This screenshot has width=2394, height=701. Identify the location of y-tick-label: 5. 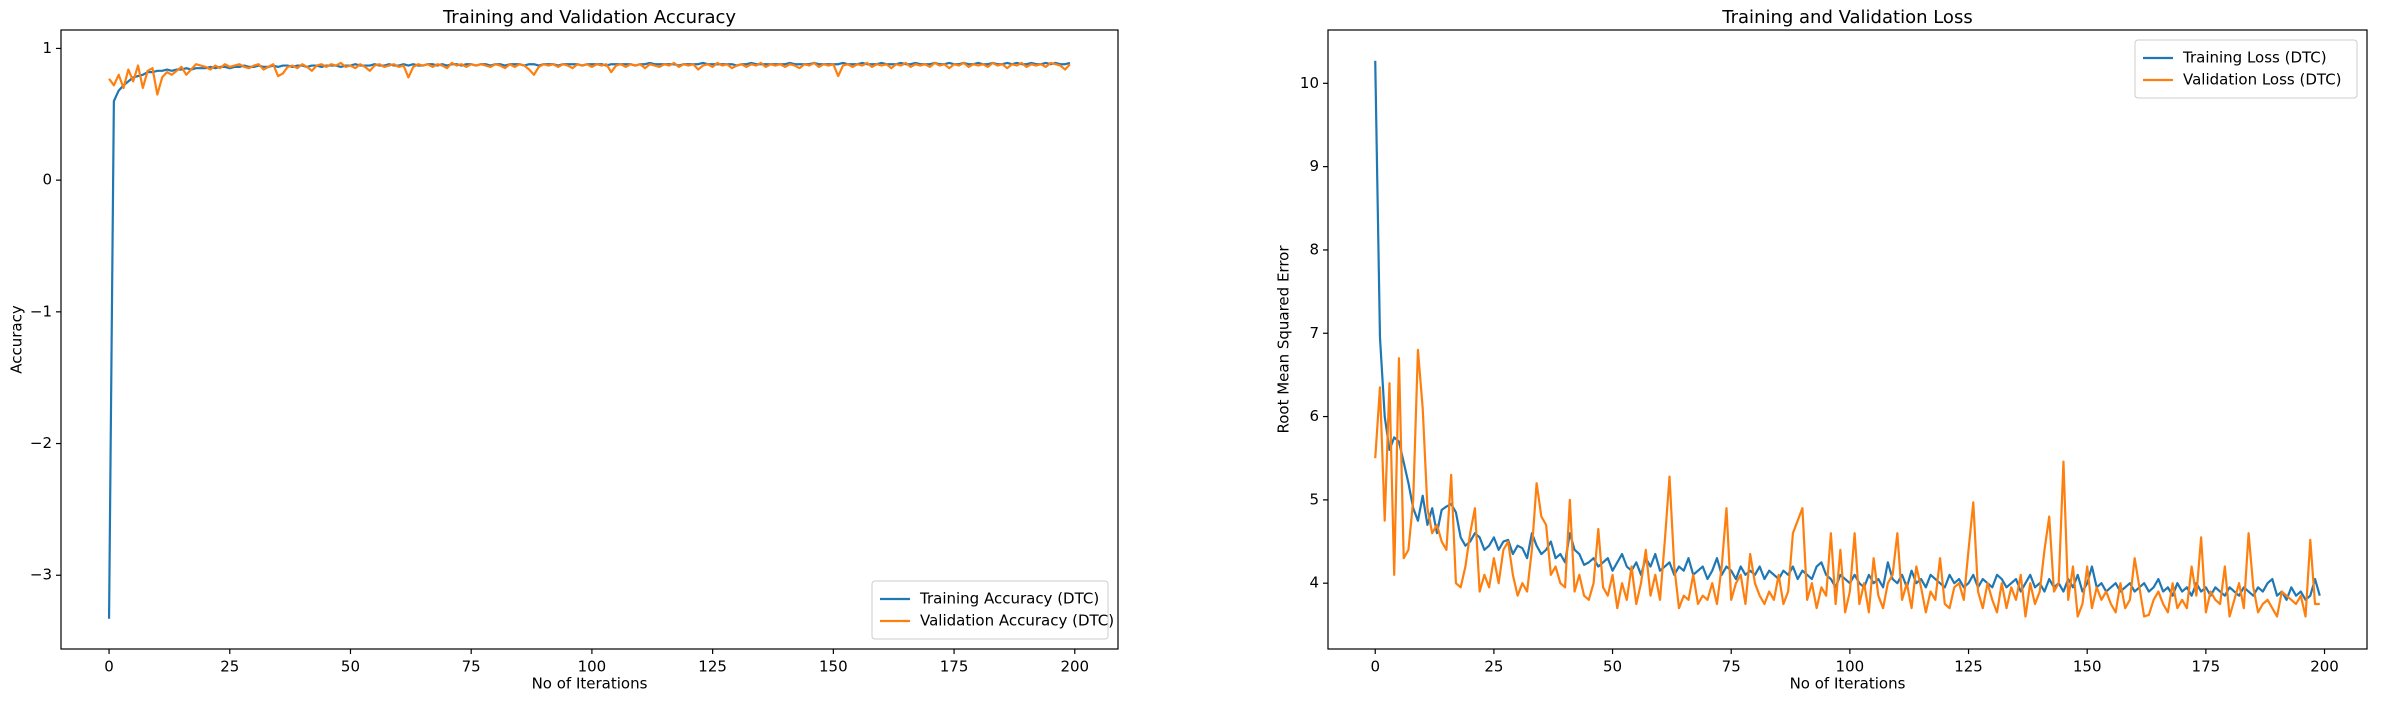
(1314, 499).